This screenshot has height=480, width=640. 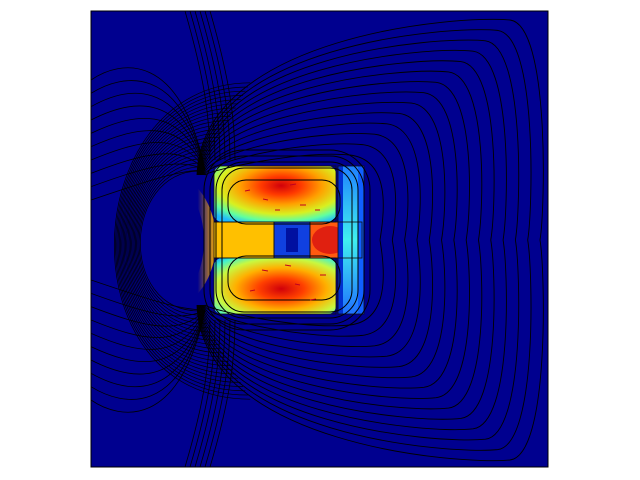 What do you see at coordinates (167, 241) in the screenshot?
I see `left-body` at bounding box center [167, 241].